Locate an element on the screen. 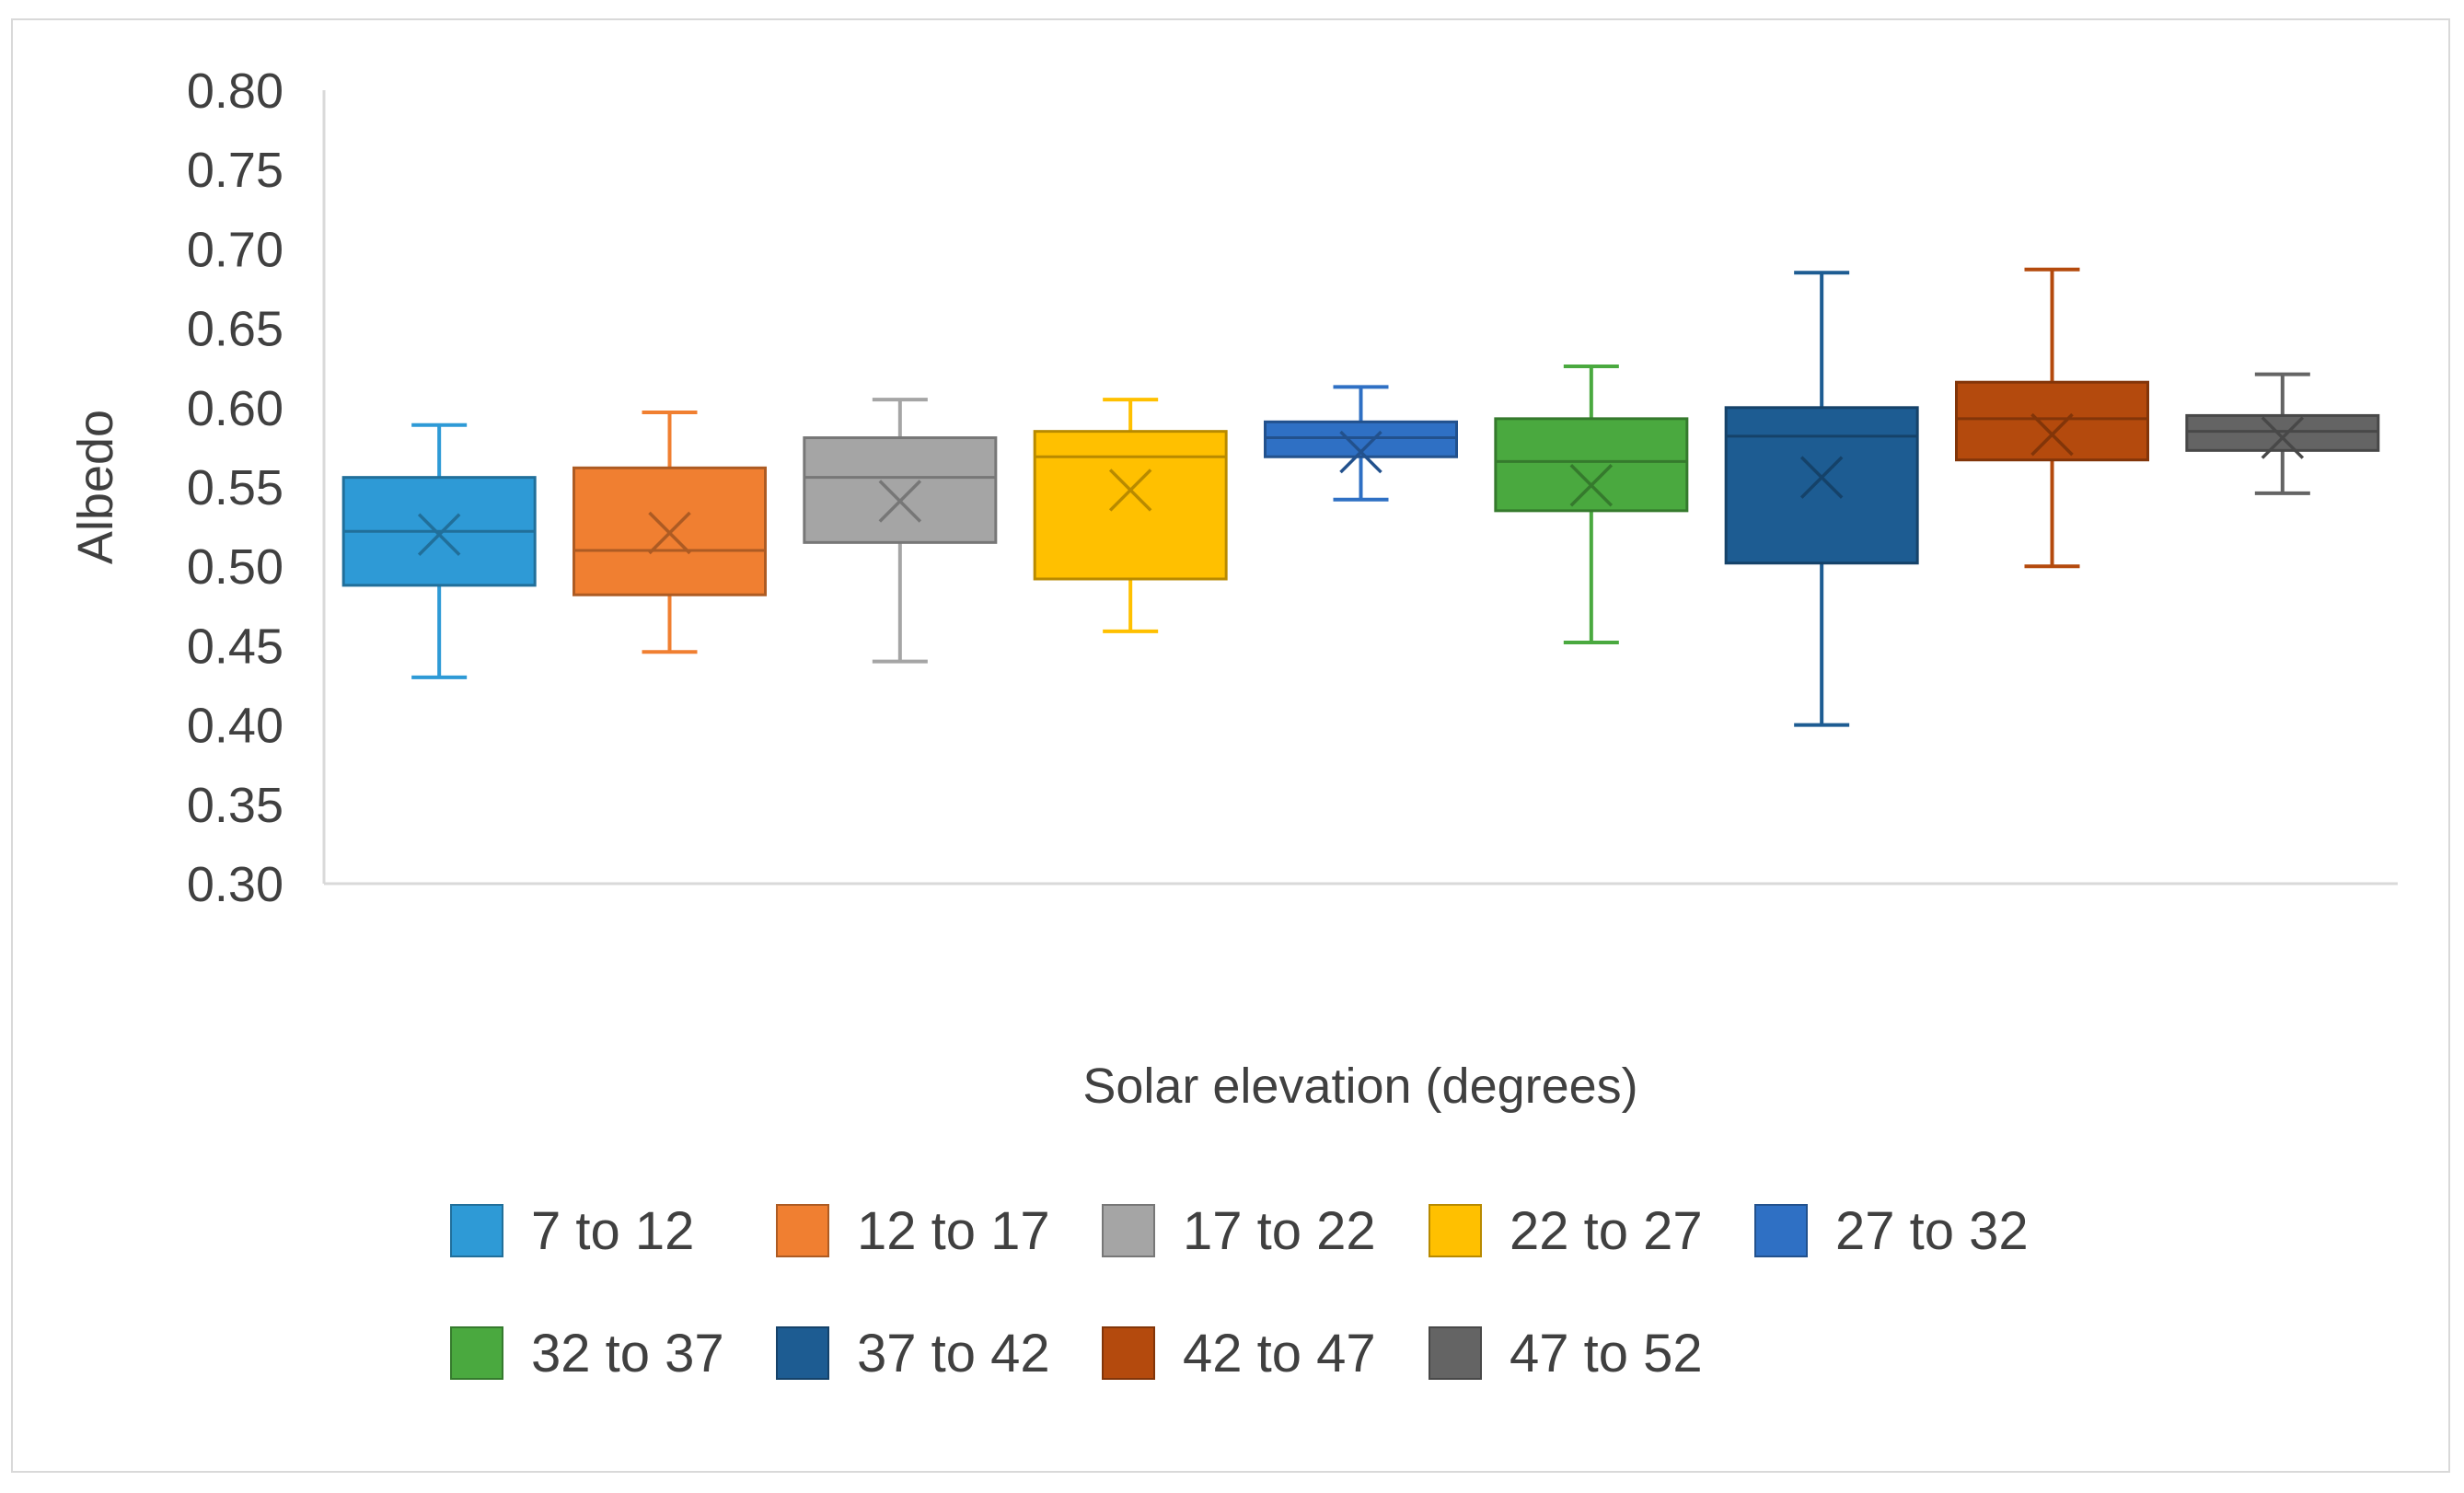  legend-item-42-to-47: 42 to 47 is located at coordinates (1239, 1353).